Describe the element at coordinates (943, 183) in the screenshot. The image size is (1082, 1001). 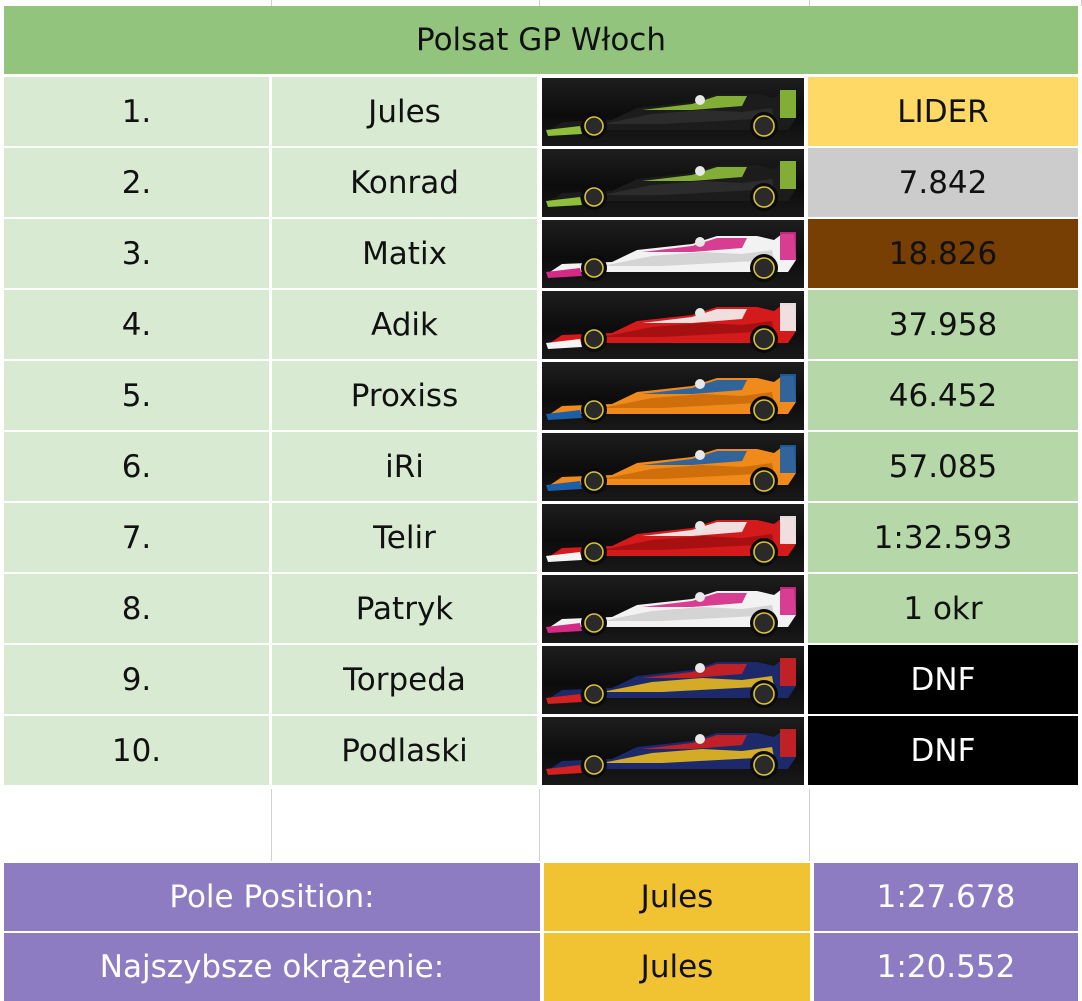
I see `gap-cell: 7.842` at that location.